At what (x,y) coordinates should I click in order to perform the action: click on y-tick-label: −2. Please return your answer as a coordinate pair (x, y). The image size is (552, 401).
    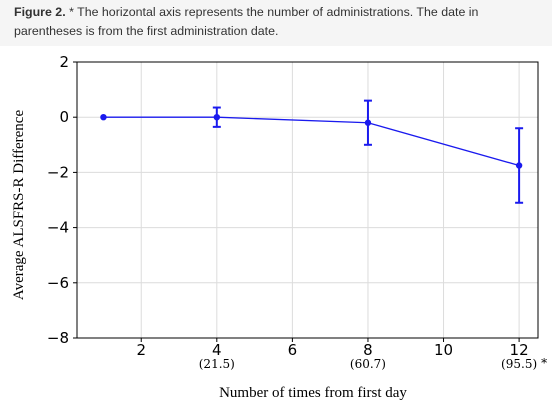
    Looking at the image, I should click on (58, 172).